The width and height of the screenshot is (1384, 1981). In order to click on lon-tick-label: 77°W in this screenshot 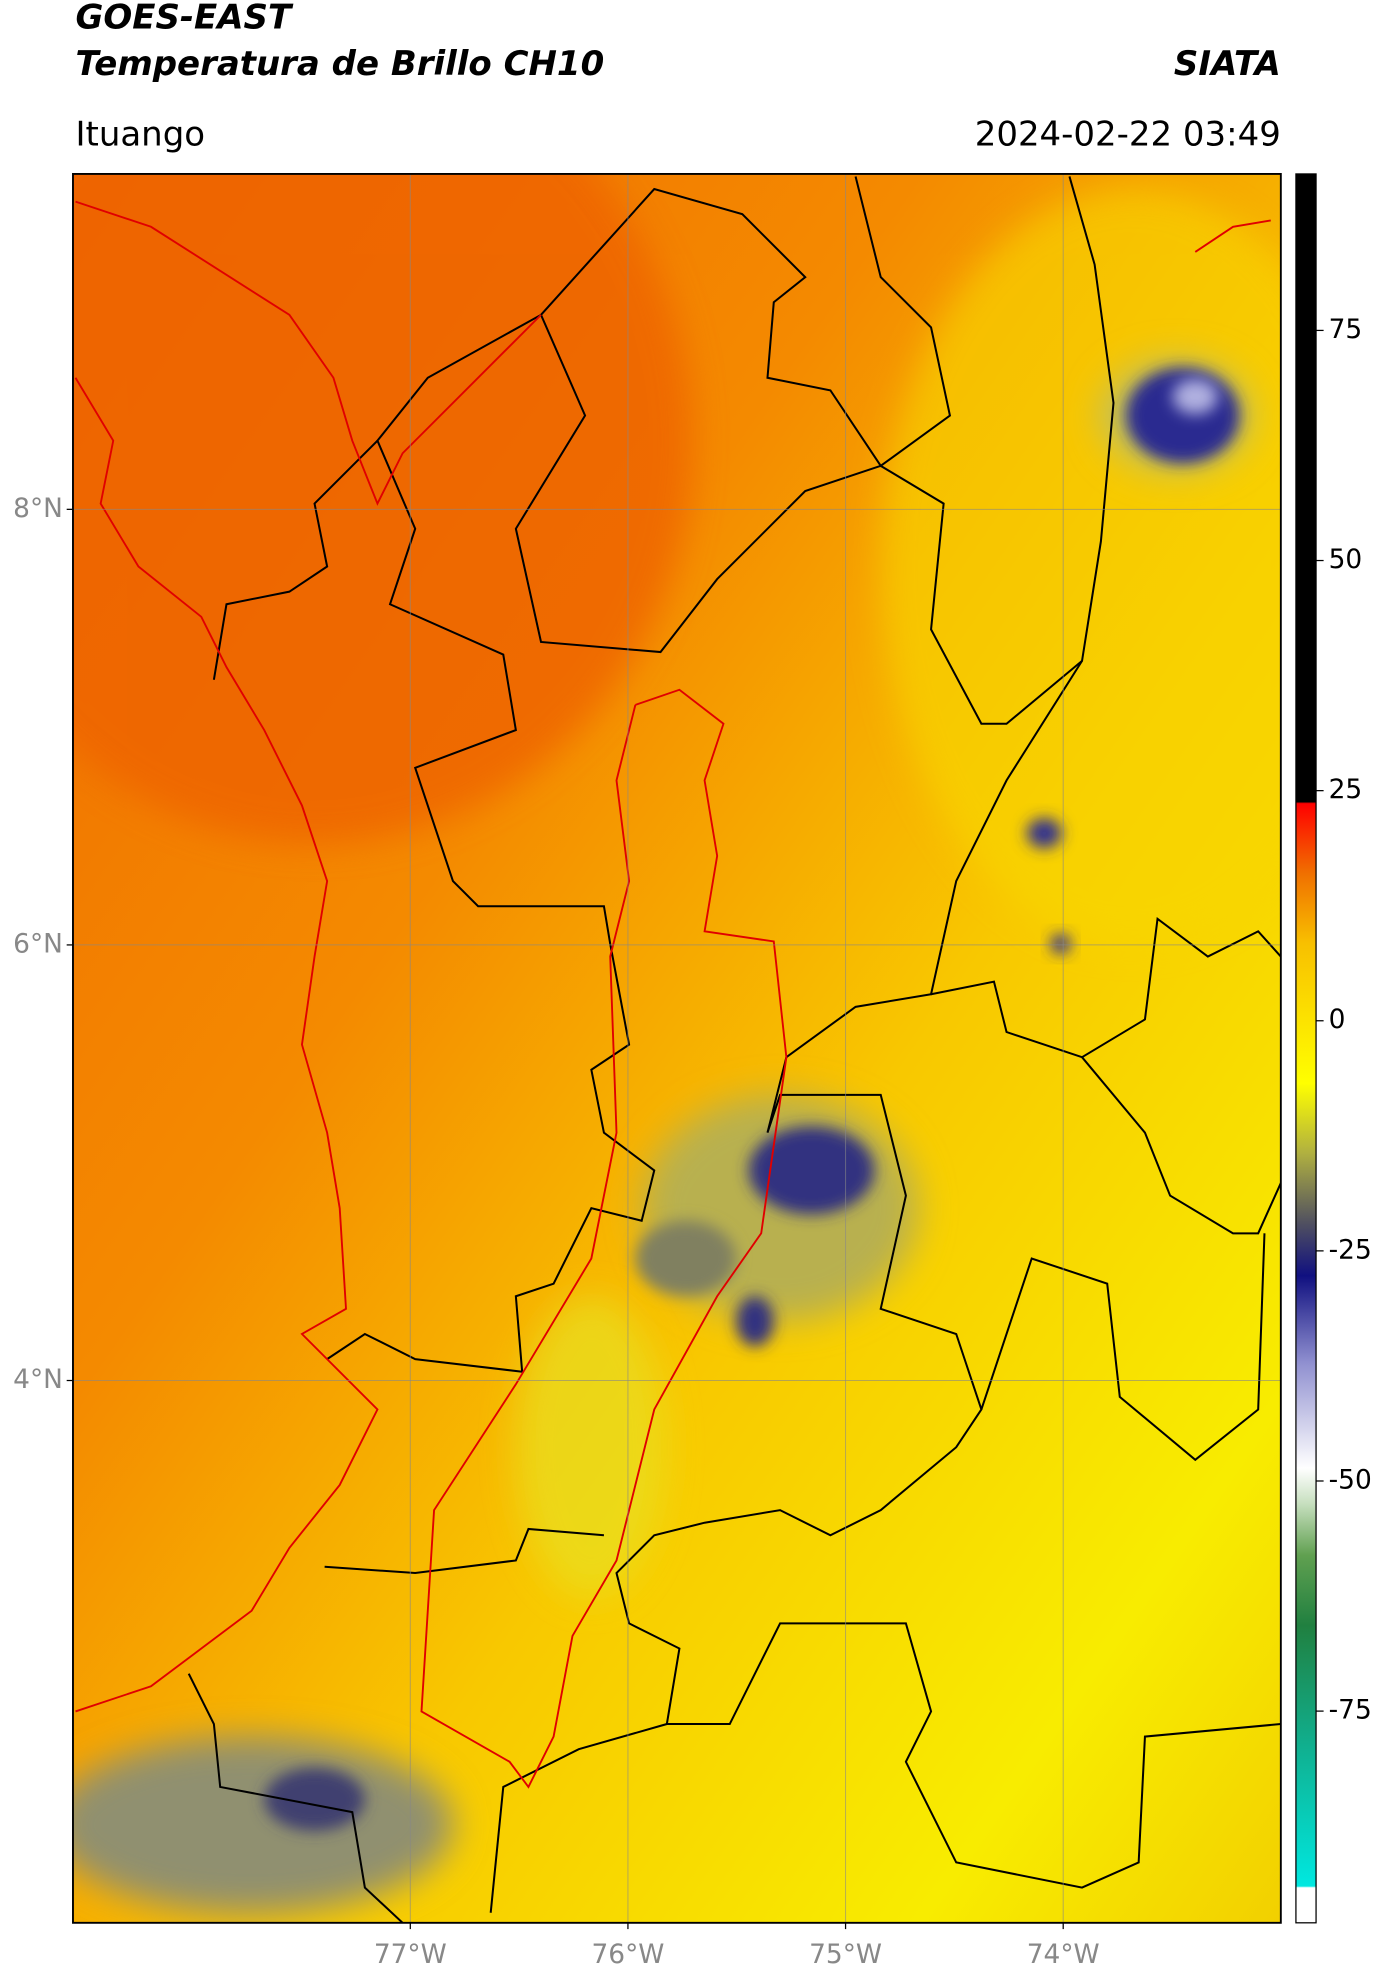, I will do `click(410, 1954)`.